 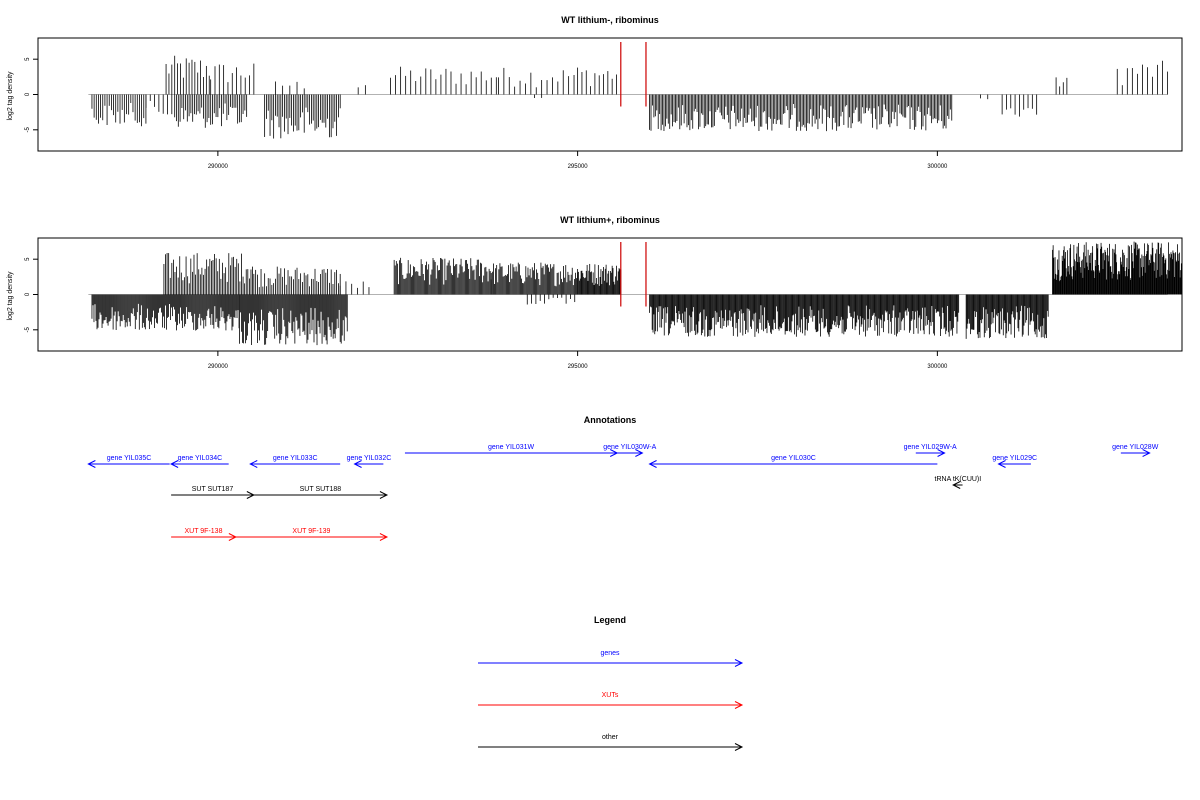 I want to click on legend-item-xut: XUTs, so click(x=611, y=700).